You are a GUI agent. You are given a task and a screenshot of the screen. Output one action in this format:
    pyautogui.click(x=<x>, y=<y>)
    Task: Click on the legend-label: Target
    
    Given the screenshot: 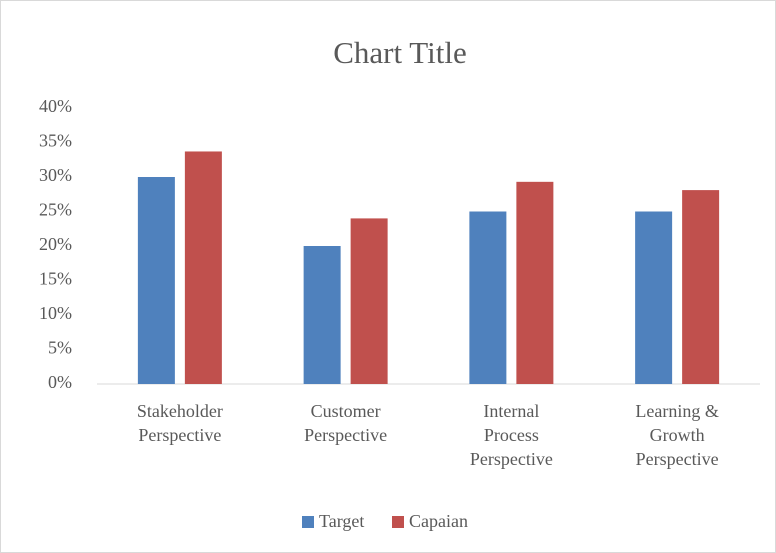 What is the action you would take?
    pyautogui.click(x=341, y=521)
    